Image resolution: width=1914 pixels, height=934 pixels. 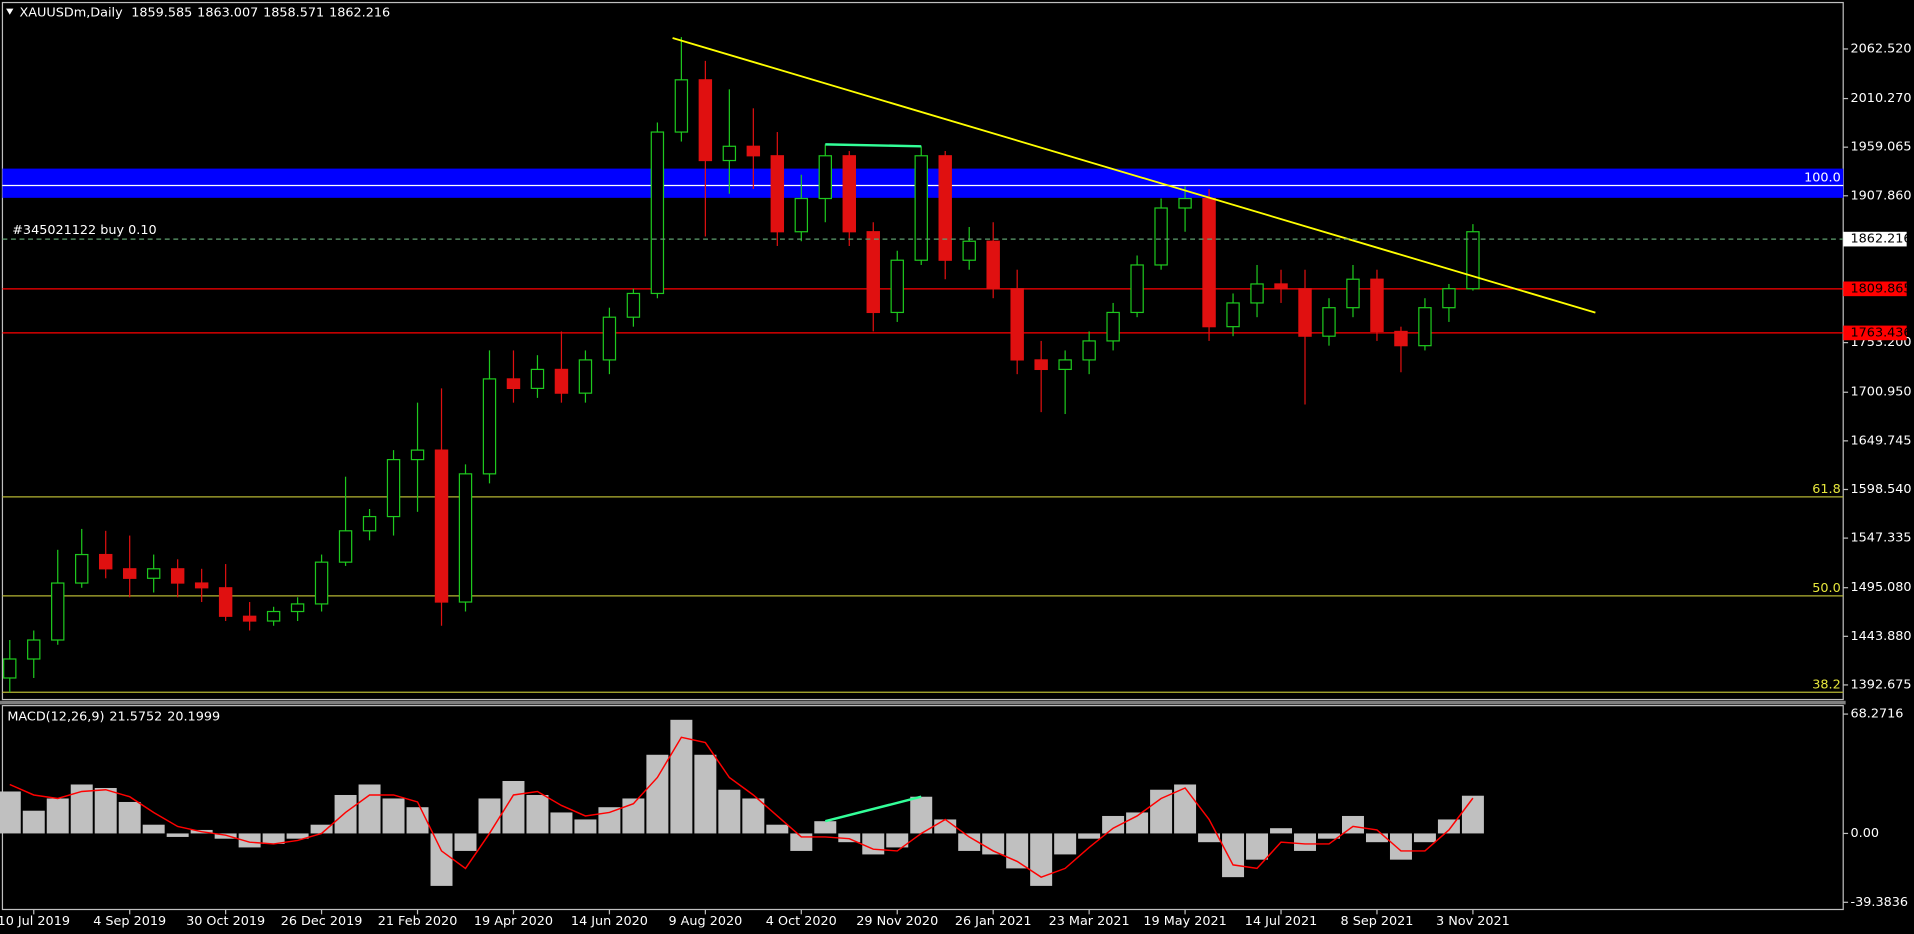 What do you see at coordinates (1881, 587) in the screenshot?
I see `y-tick-label: 1495.080` at bounding box center [1881, 587].